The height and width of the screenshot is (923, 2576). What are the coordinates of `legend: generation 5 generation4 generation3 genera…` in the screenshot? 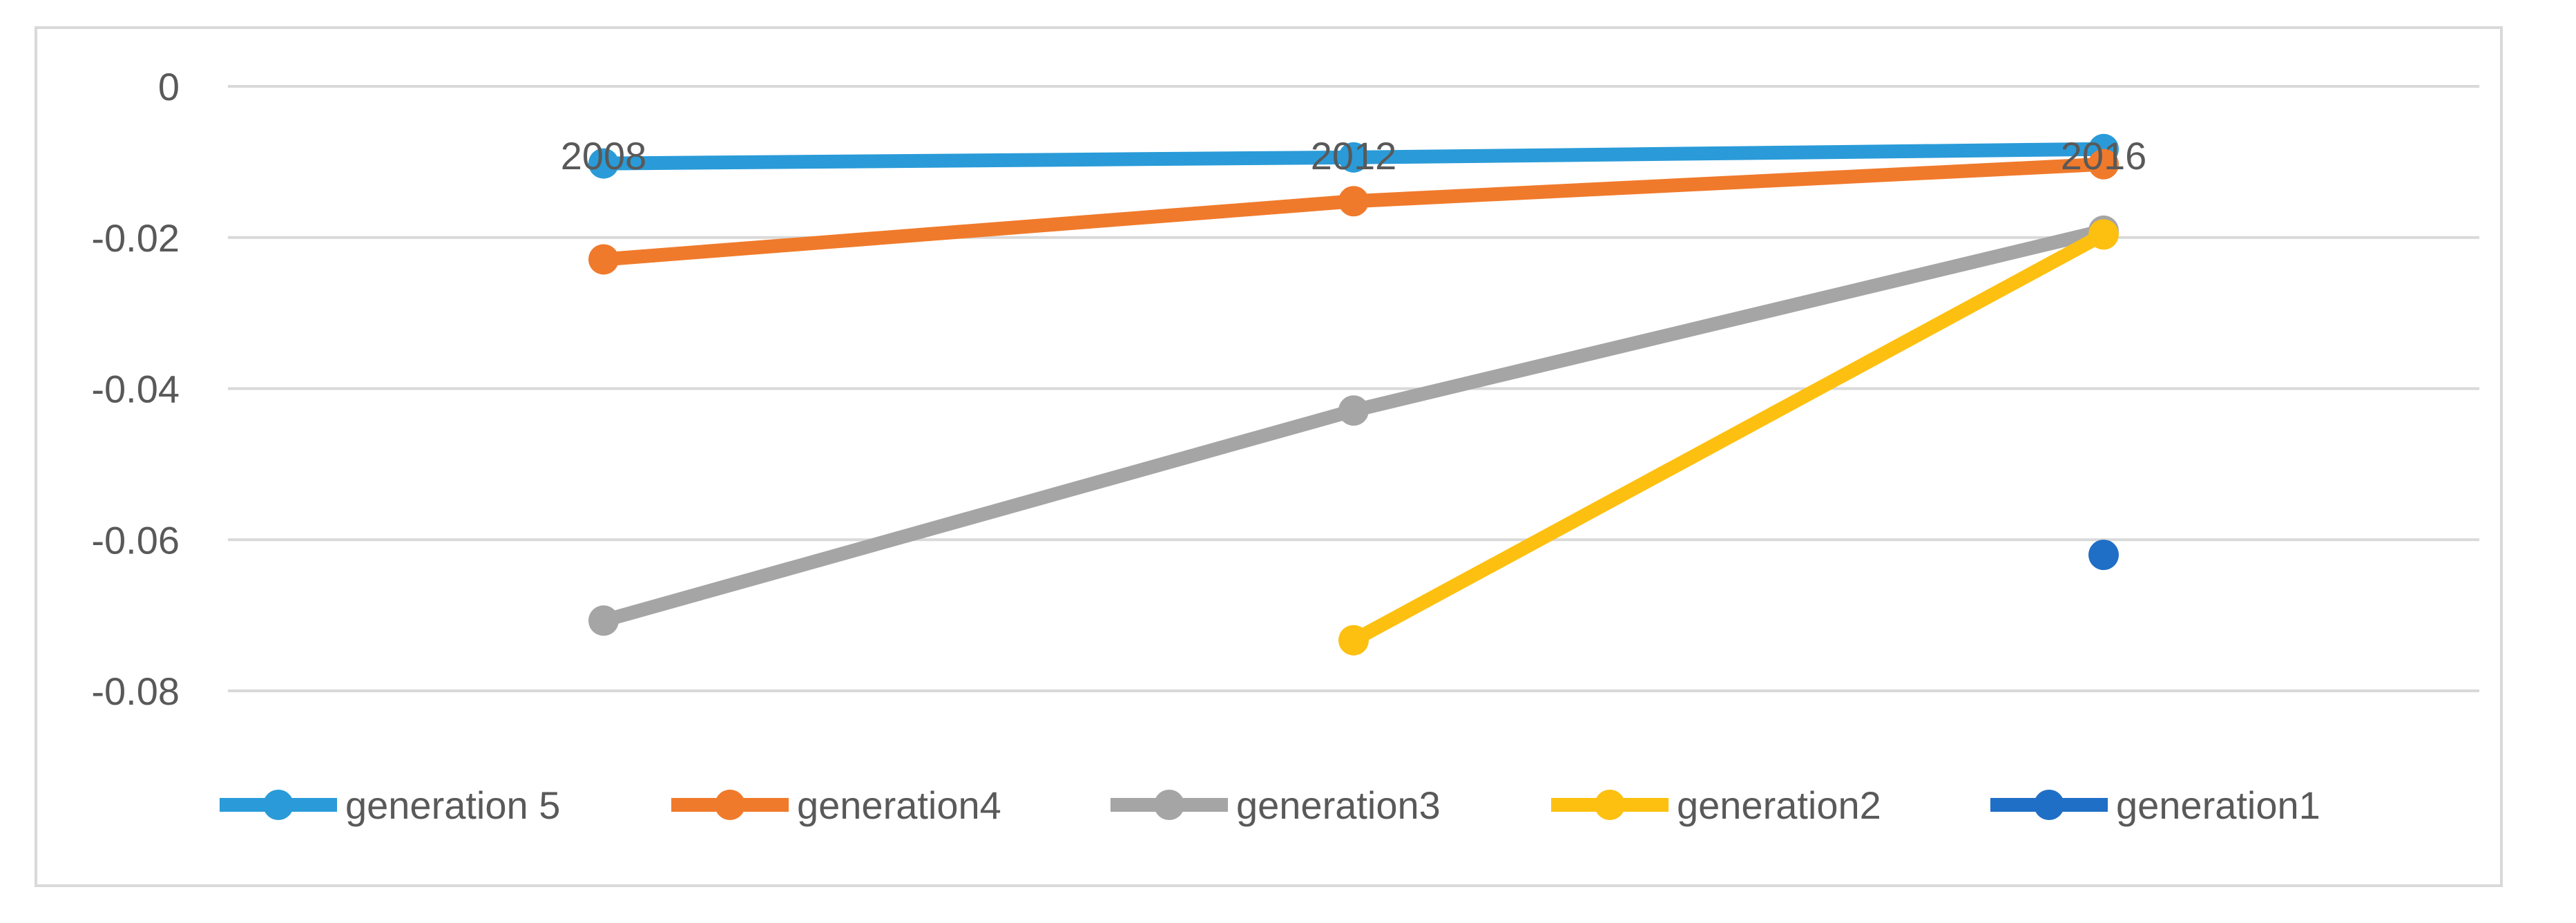 It's located at (1270, 805).